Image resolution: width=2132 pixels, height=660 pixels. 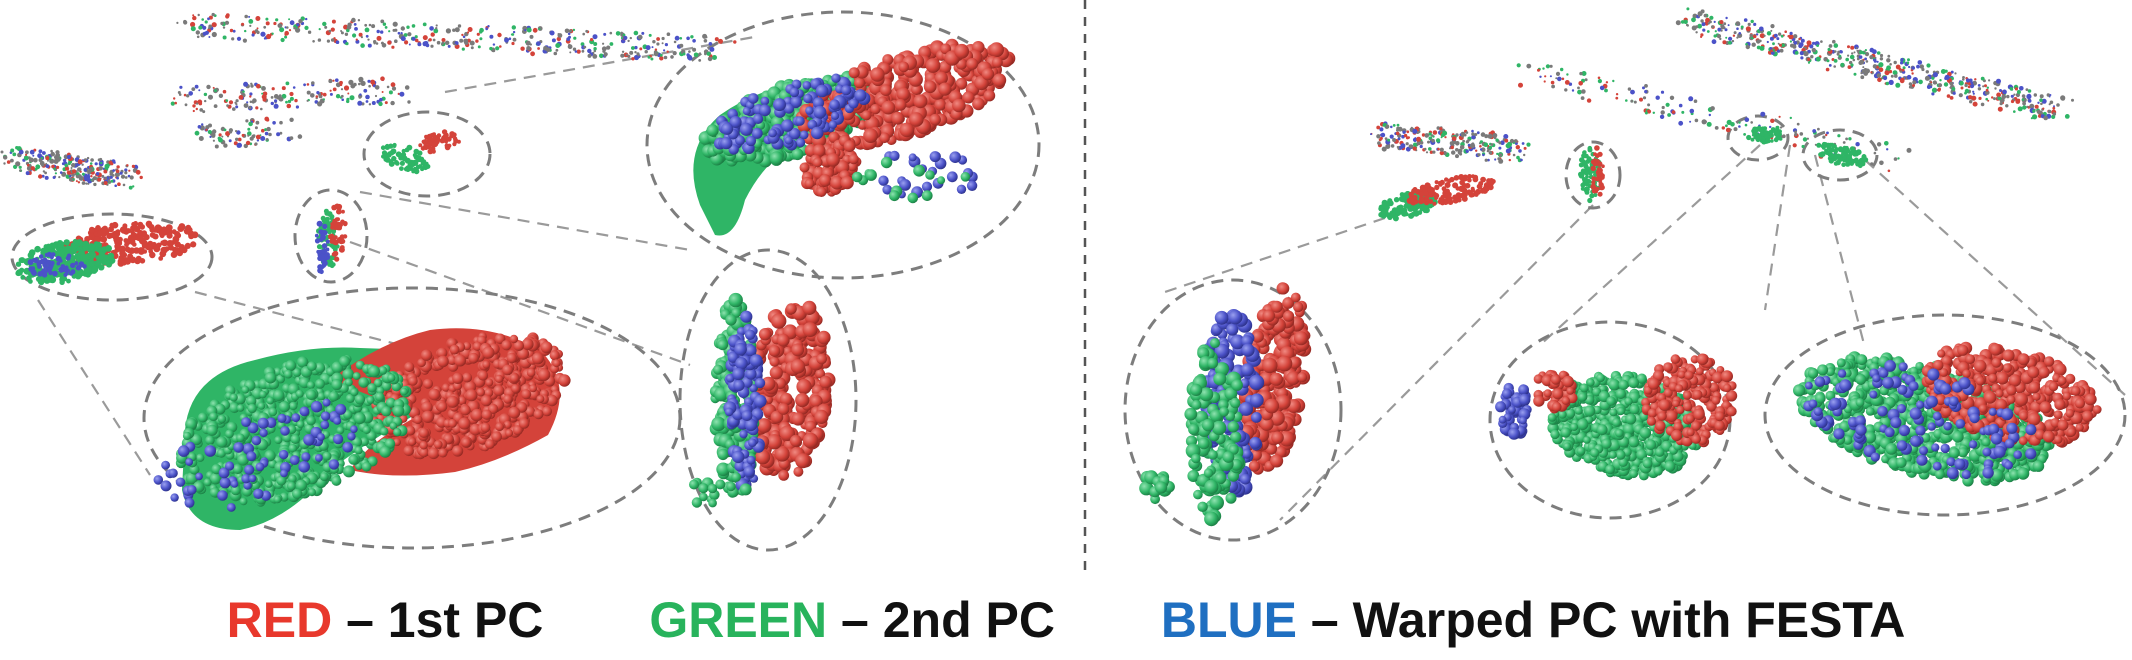 I want to click on ellipse-right-pole-zoom, so click(x=1233, y=410).